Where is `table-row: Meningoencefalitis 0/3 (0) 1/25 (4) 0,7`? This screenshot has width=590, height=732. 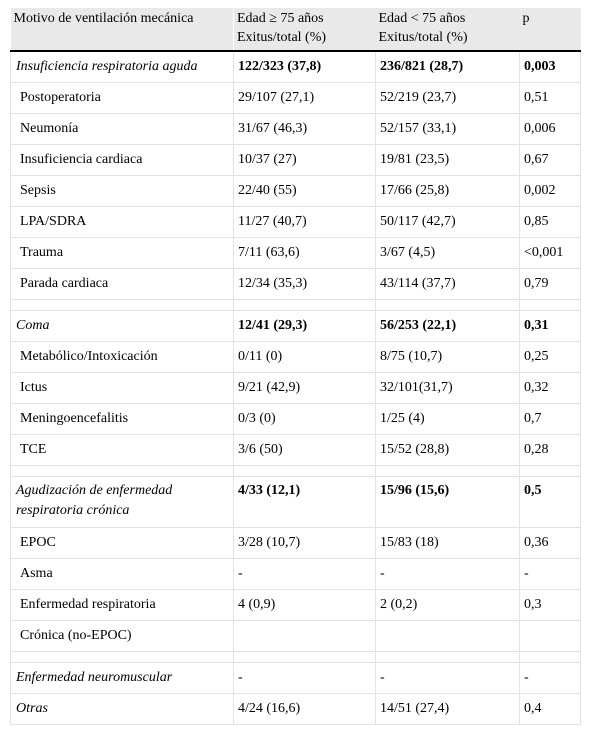
table-row: Meningoencefalitis 0/3 (0) 1/25 (4) 0,7 is located at coordinates (295, 418).